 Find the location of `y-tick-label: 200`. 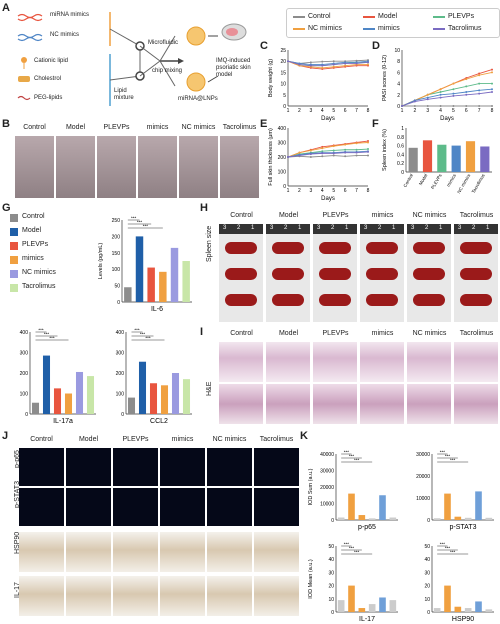

y-tick-label: 200 is located at coordinates (116, 237).